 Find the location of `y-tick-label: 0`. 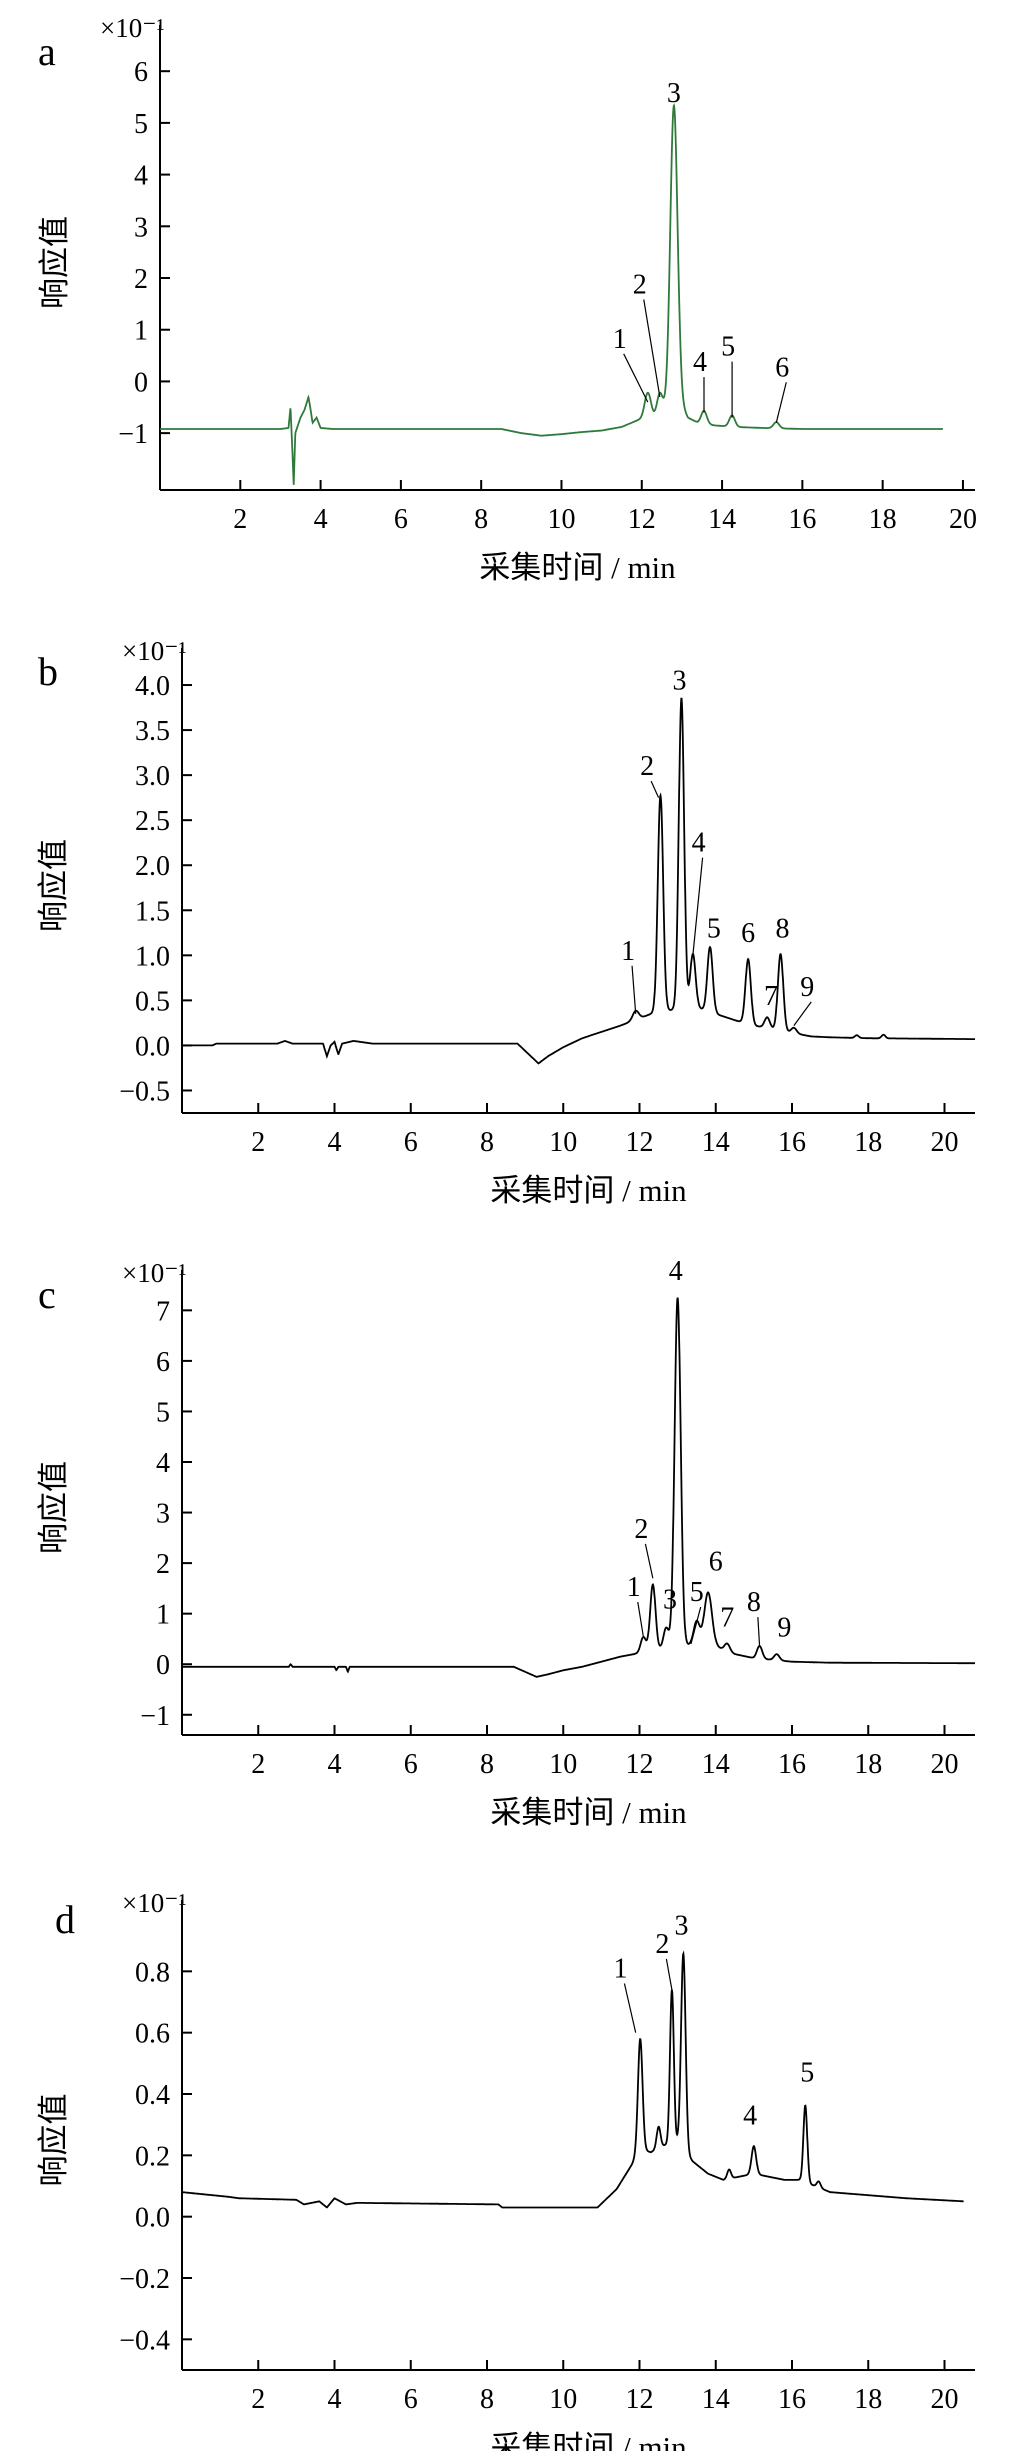

y-tick-label: 0 is located at coordinates (163, 1665).